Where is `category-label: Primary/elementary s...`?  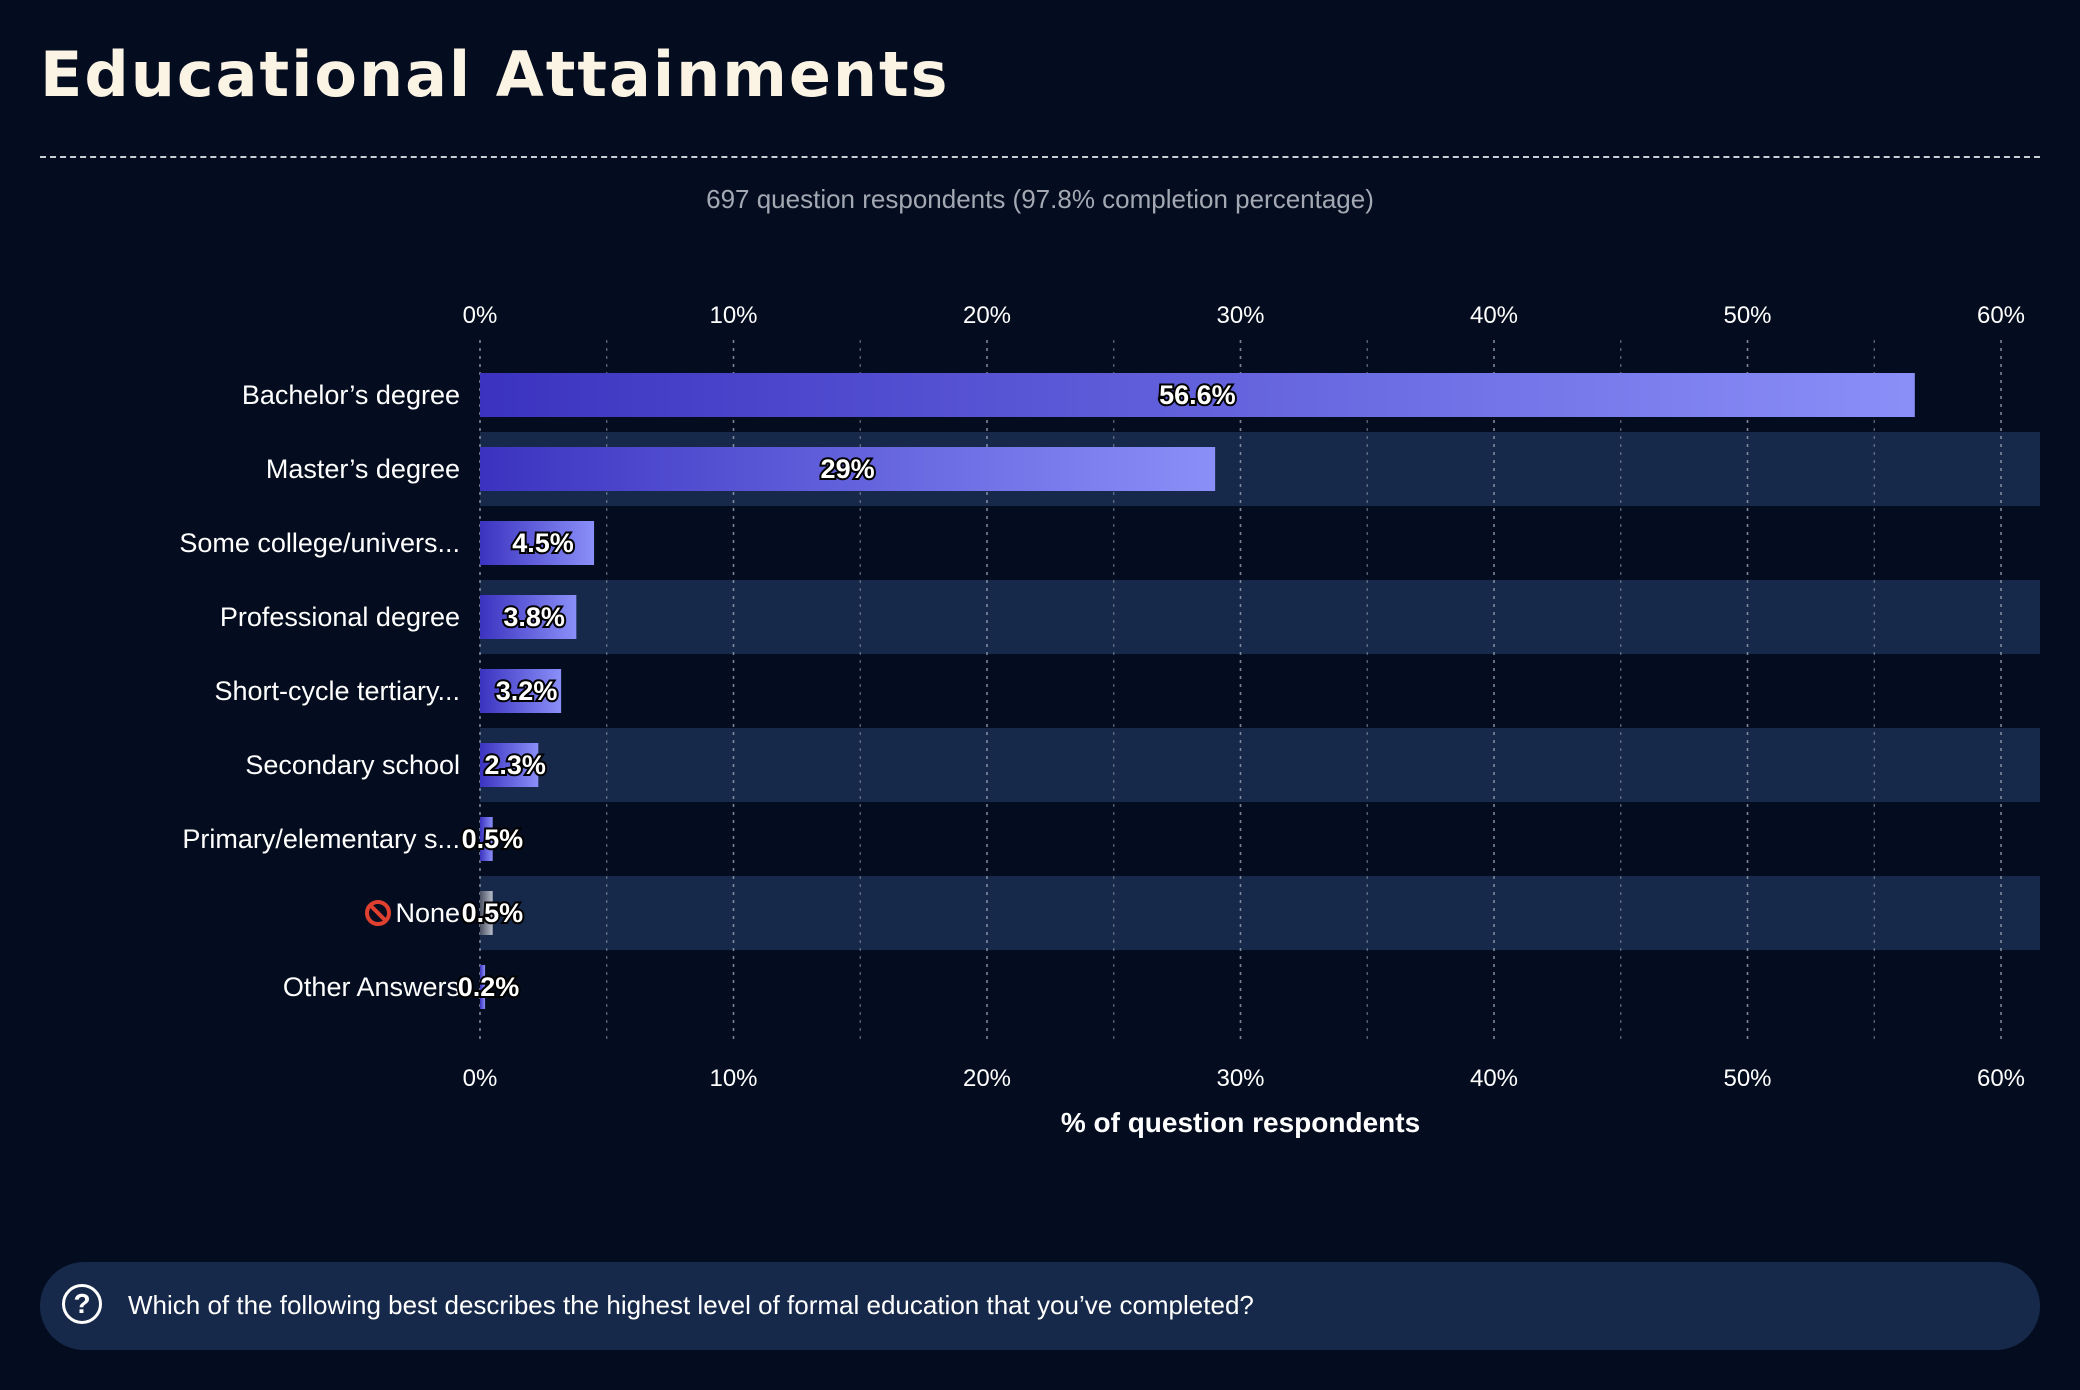
category-label: Primary/elementary s... is located at coordinates (321, 839).